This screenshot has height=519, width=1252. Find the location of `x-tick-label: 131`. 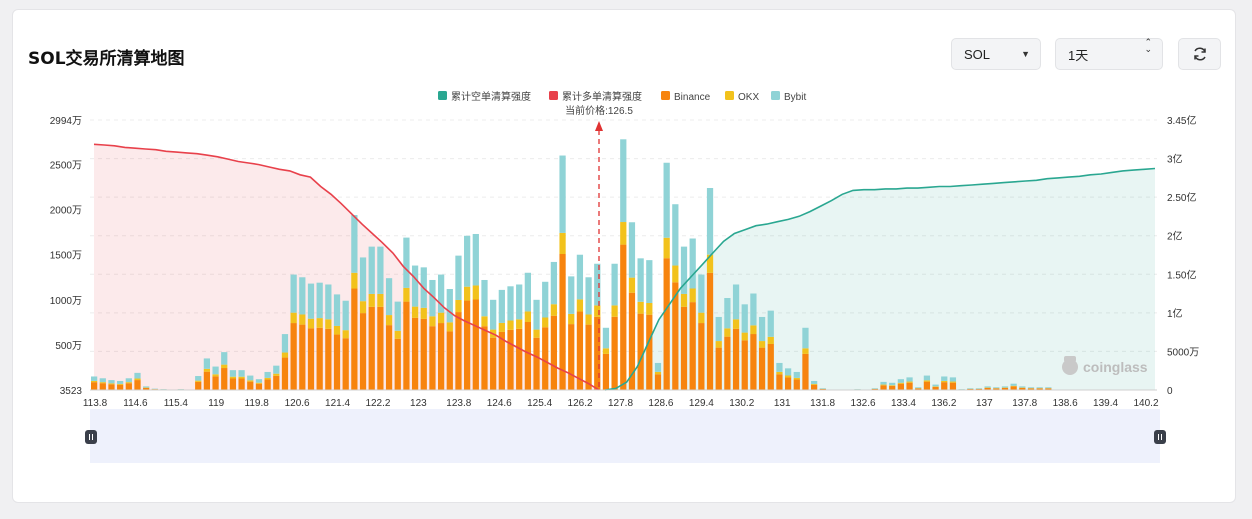

x-tick-label: 131 is located at coordinates (782, 403).